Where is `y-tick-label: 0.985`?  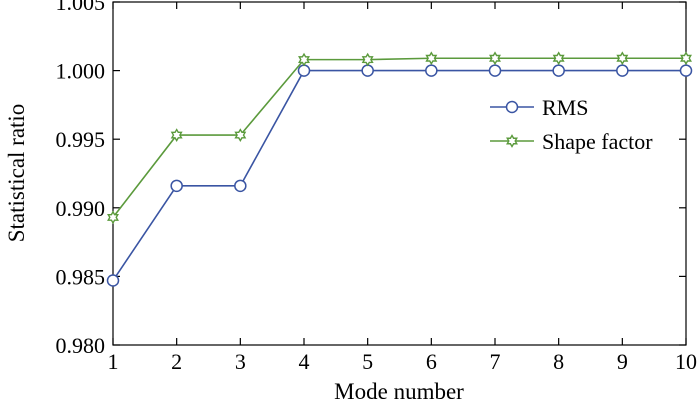
y-tick-label: 0.985 is located at coordinates (81, 276).